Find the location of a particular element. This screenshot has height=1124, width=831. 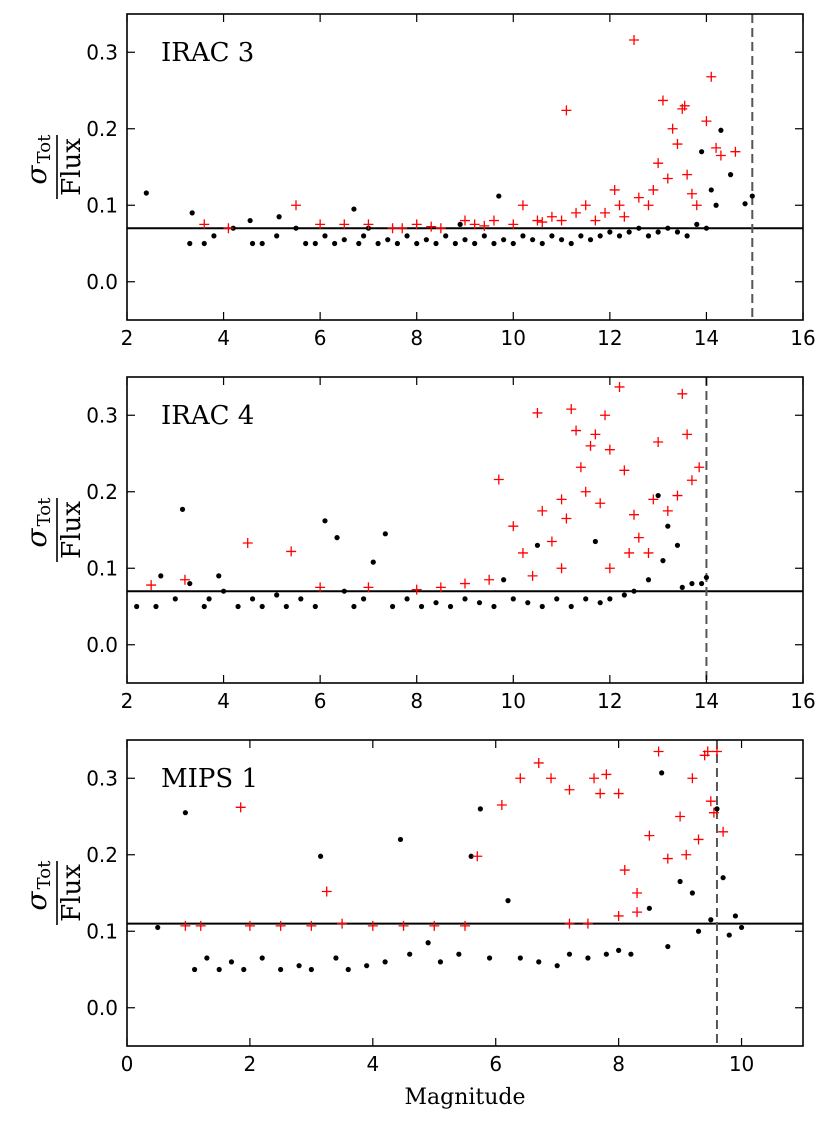

x-tick-label: 12 is located at coordinates (609, 701).